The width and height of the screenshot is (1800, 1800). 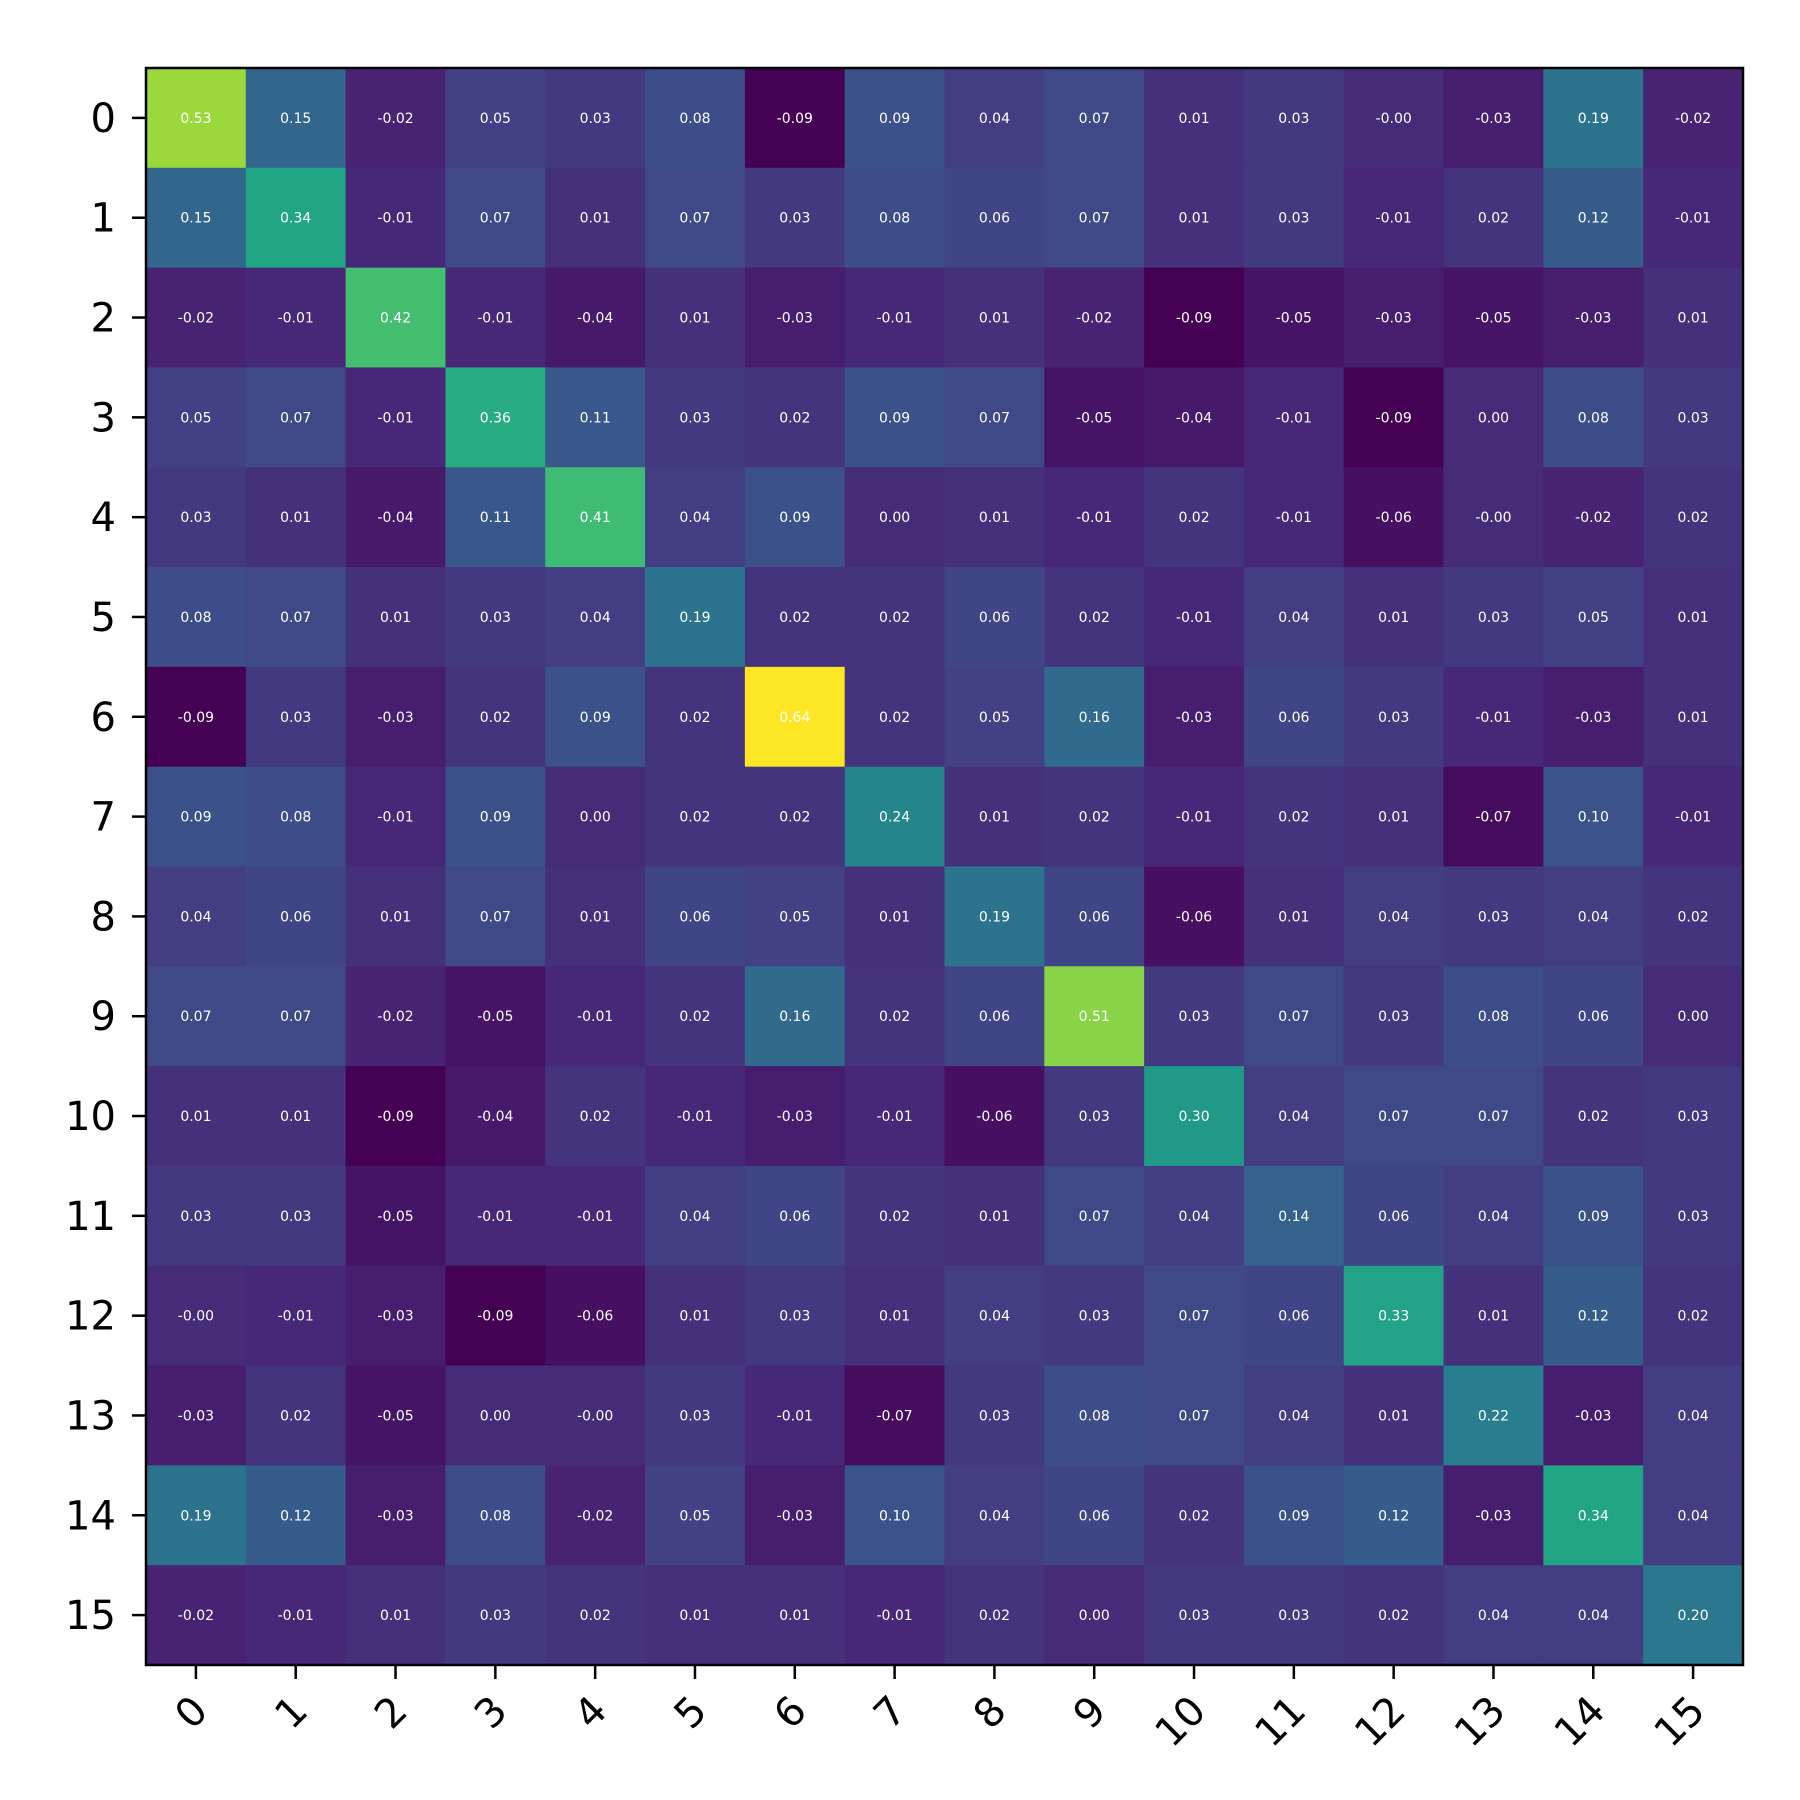 What do you see at coordinates (990, 1713) in the screenshot?
I see `x-tick-label: 8` at bounding box center [990, 1713].